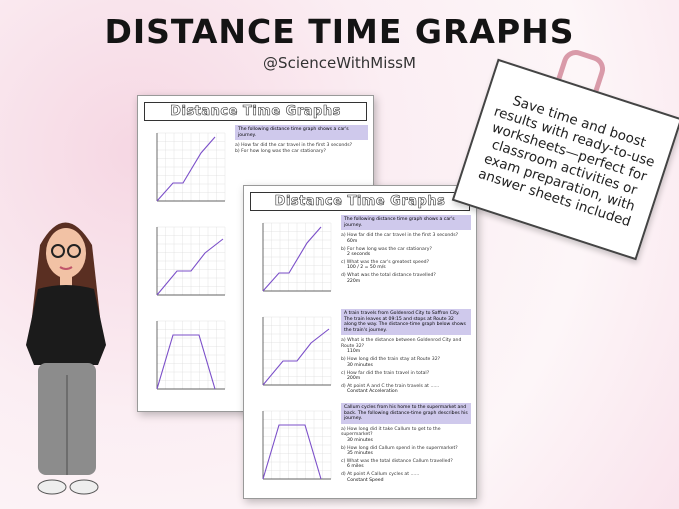 This screenshot has height=509, width=679. I want to click on answer: 35 minutes, so click(360, 453).